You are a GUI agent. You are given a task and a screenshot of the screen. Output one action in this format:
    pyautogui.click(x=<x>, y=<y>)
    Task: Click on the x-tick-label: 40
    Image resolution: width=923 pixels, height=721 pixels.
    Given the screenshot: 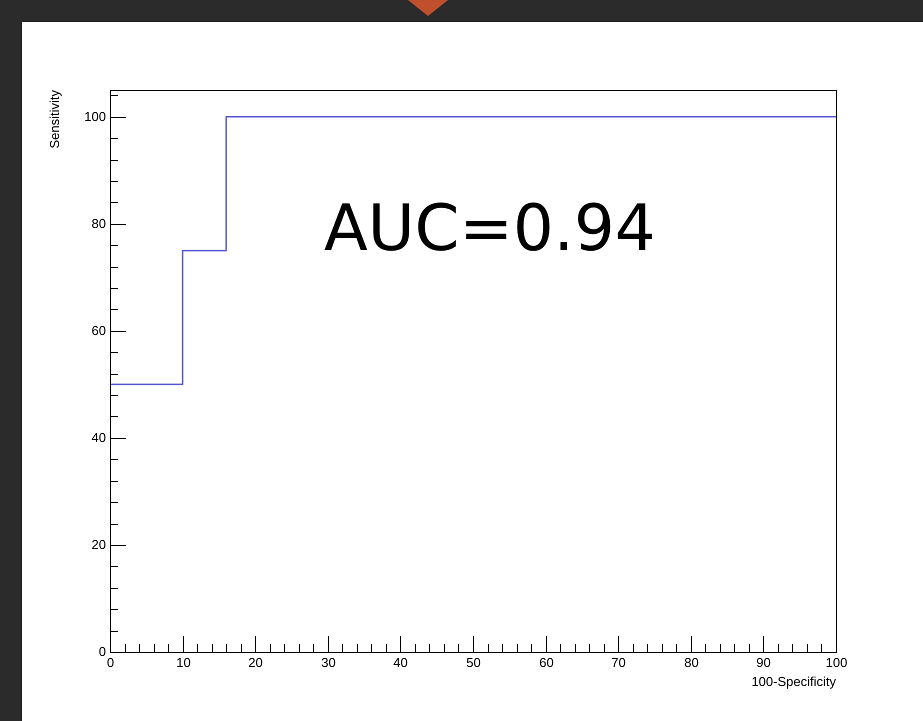 What is the action you would take?
    pyautogui.click(x=400, y=662)
    